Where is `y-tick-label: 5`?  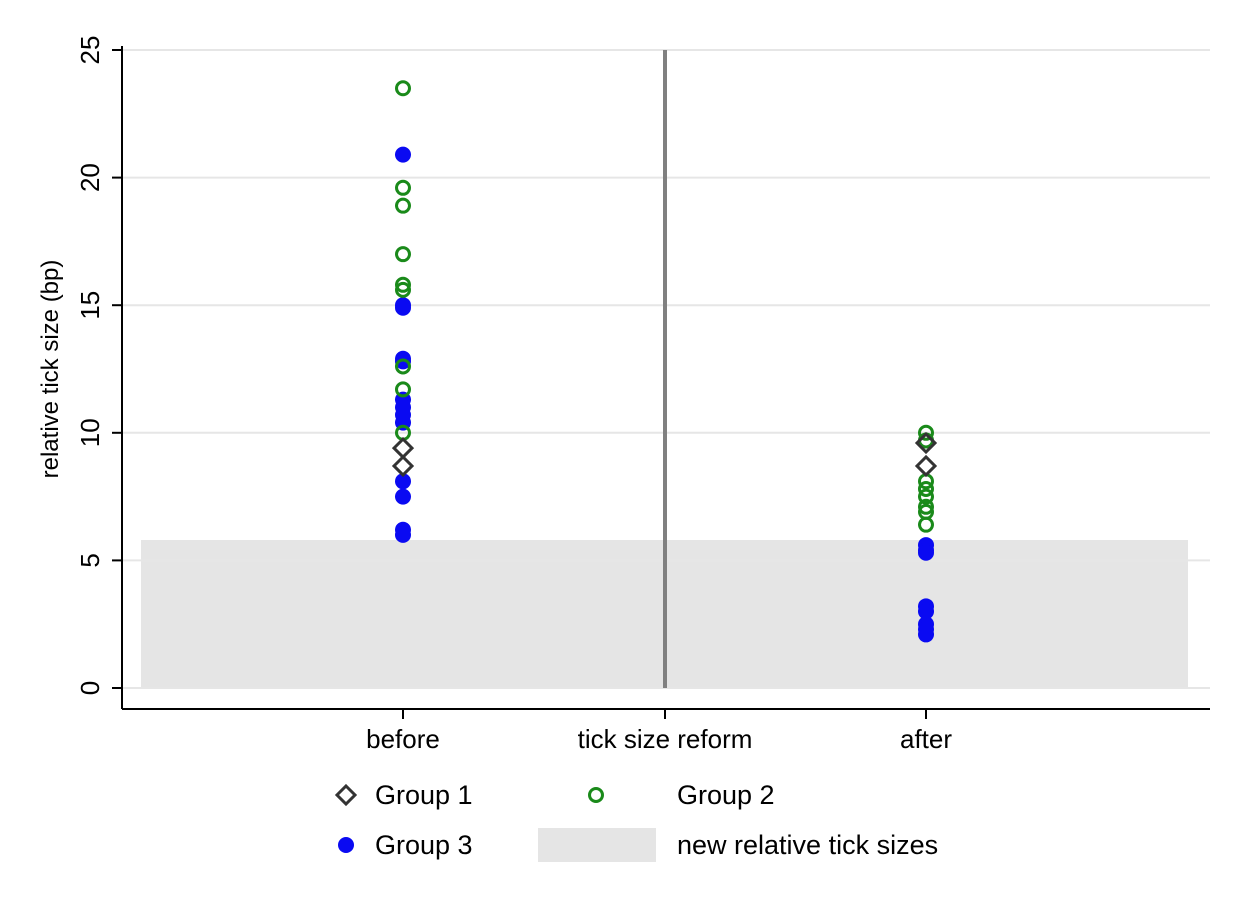 y-tick-label: 5 is located at coordinates (90, 560).